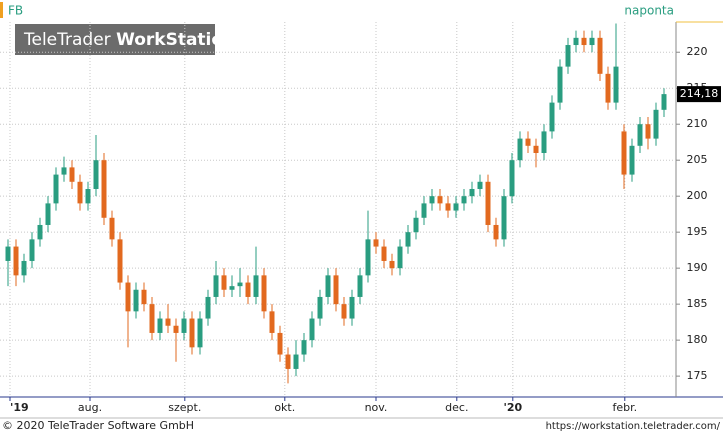 The width and height of the screenshot is (723, 435). What do you see at coordinates (376, 407) in the screenshot?
I see `x-tick-label: nov.` at bounding box center [376, 407].